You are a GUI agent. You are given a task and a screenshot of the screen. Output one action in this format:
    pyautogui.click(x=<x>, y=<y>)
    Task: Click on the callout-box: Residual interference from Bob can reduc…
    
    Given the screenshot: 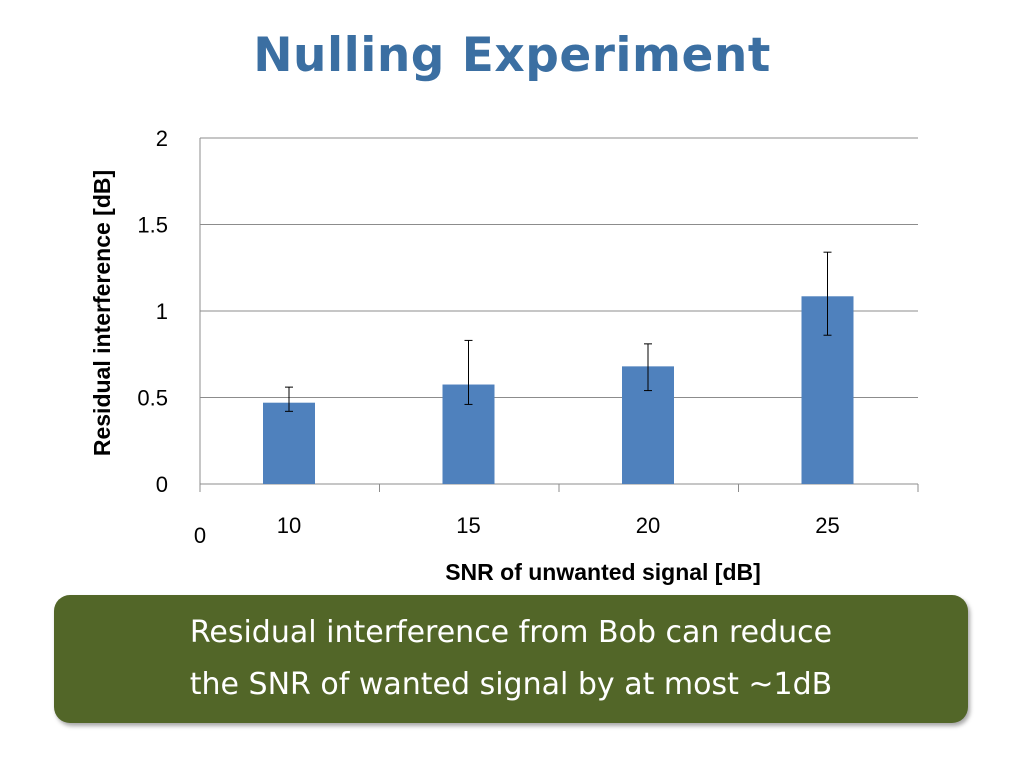 What is the action you would take?
    pyautogui.click(x=511, y=659)
    